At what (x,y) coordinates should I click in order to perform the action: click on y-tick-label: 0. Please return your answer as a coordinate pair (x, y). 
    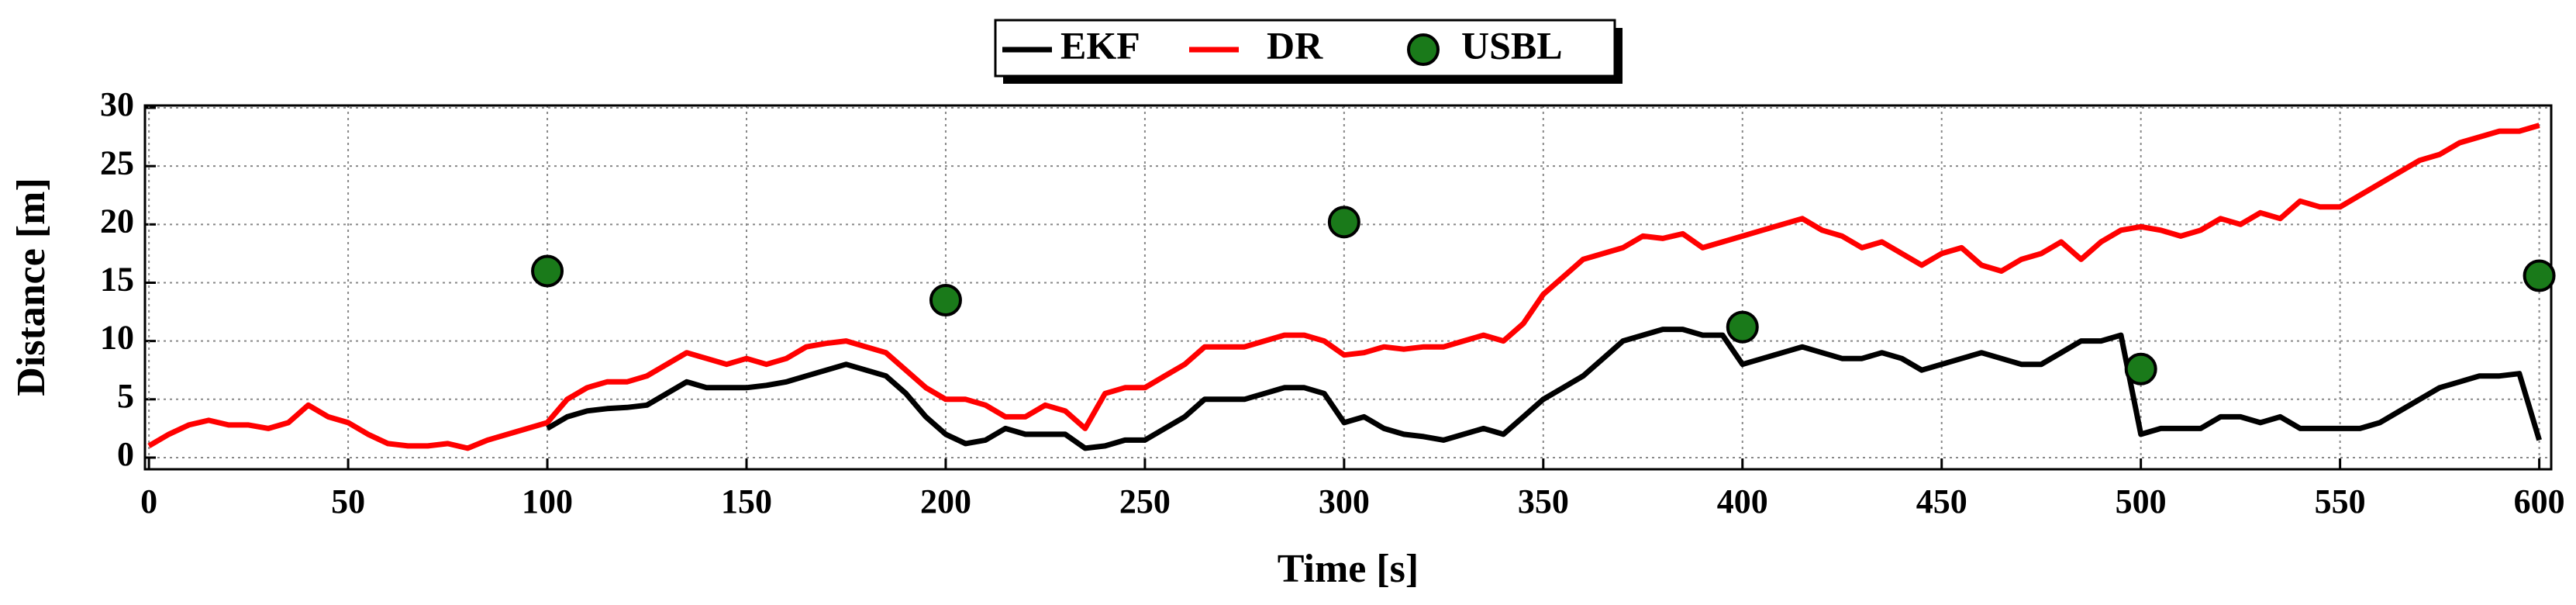
    Looking at the image, I should click on (125, 454).